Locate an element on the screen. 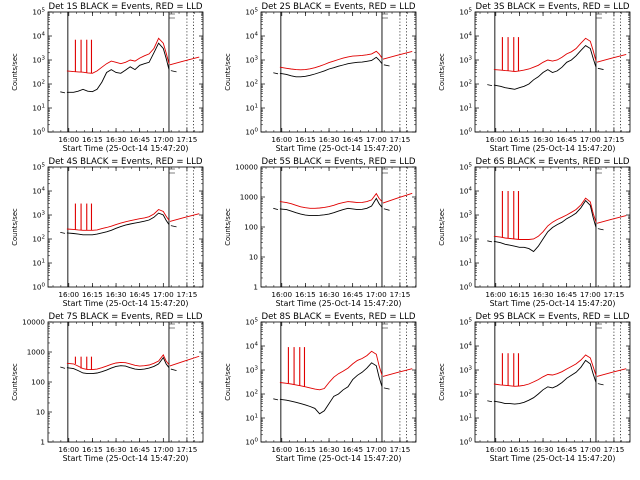 Image resolution: width=640 pixels, height=480 pixels. y-tick-label: 10 is located at coordinates (41, 412).